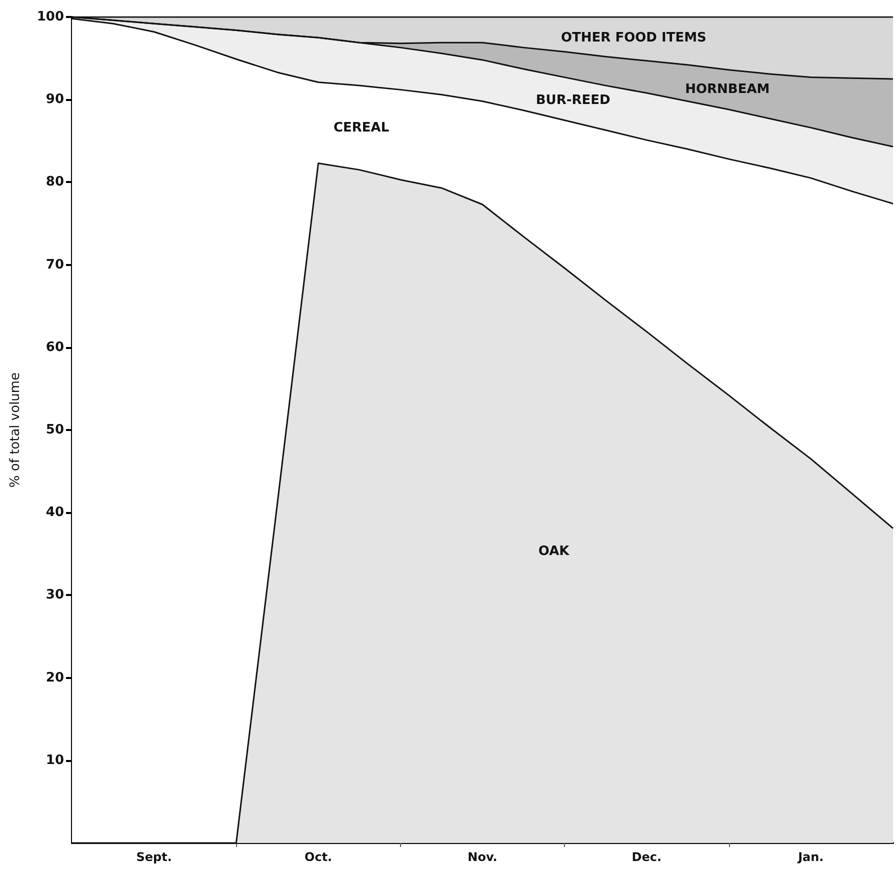  What do you see at coordinates (318, 857) in the screenshot?
I see `x-tick-label: Oct.` at bounding box center [318, 857].